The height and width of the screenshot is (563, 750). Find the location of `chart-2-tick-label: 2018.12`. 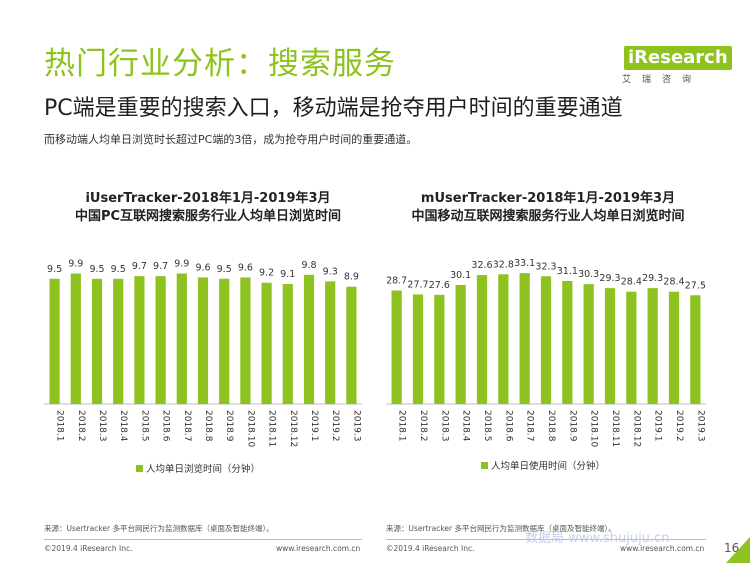

chart-2-tick-label: 2018.12 is located at coordinates (636, 428).